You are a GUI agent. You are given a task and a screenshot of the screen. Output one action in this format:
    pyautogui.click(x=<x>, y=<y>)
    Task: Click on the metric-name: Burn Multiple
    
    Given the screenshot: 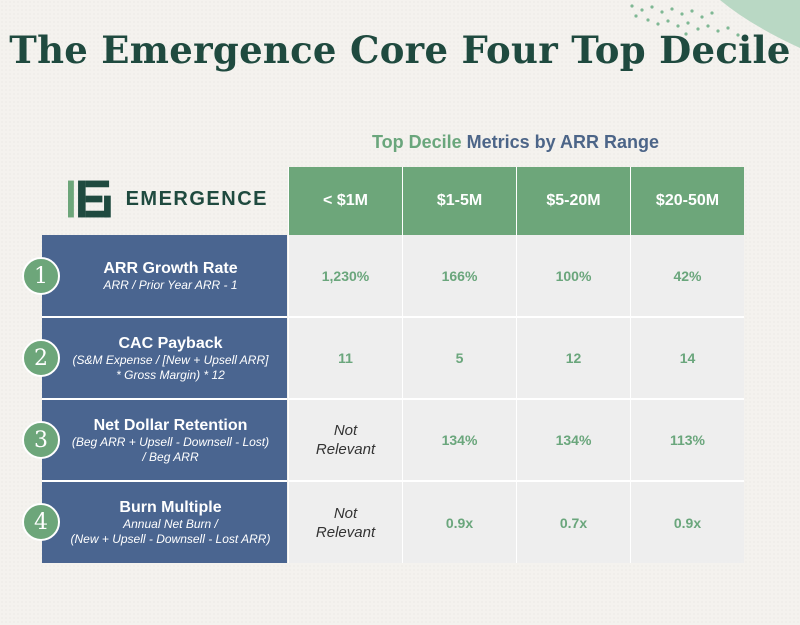 What is the action you would take?
    pyautogui.click(x=170, y=507)
    